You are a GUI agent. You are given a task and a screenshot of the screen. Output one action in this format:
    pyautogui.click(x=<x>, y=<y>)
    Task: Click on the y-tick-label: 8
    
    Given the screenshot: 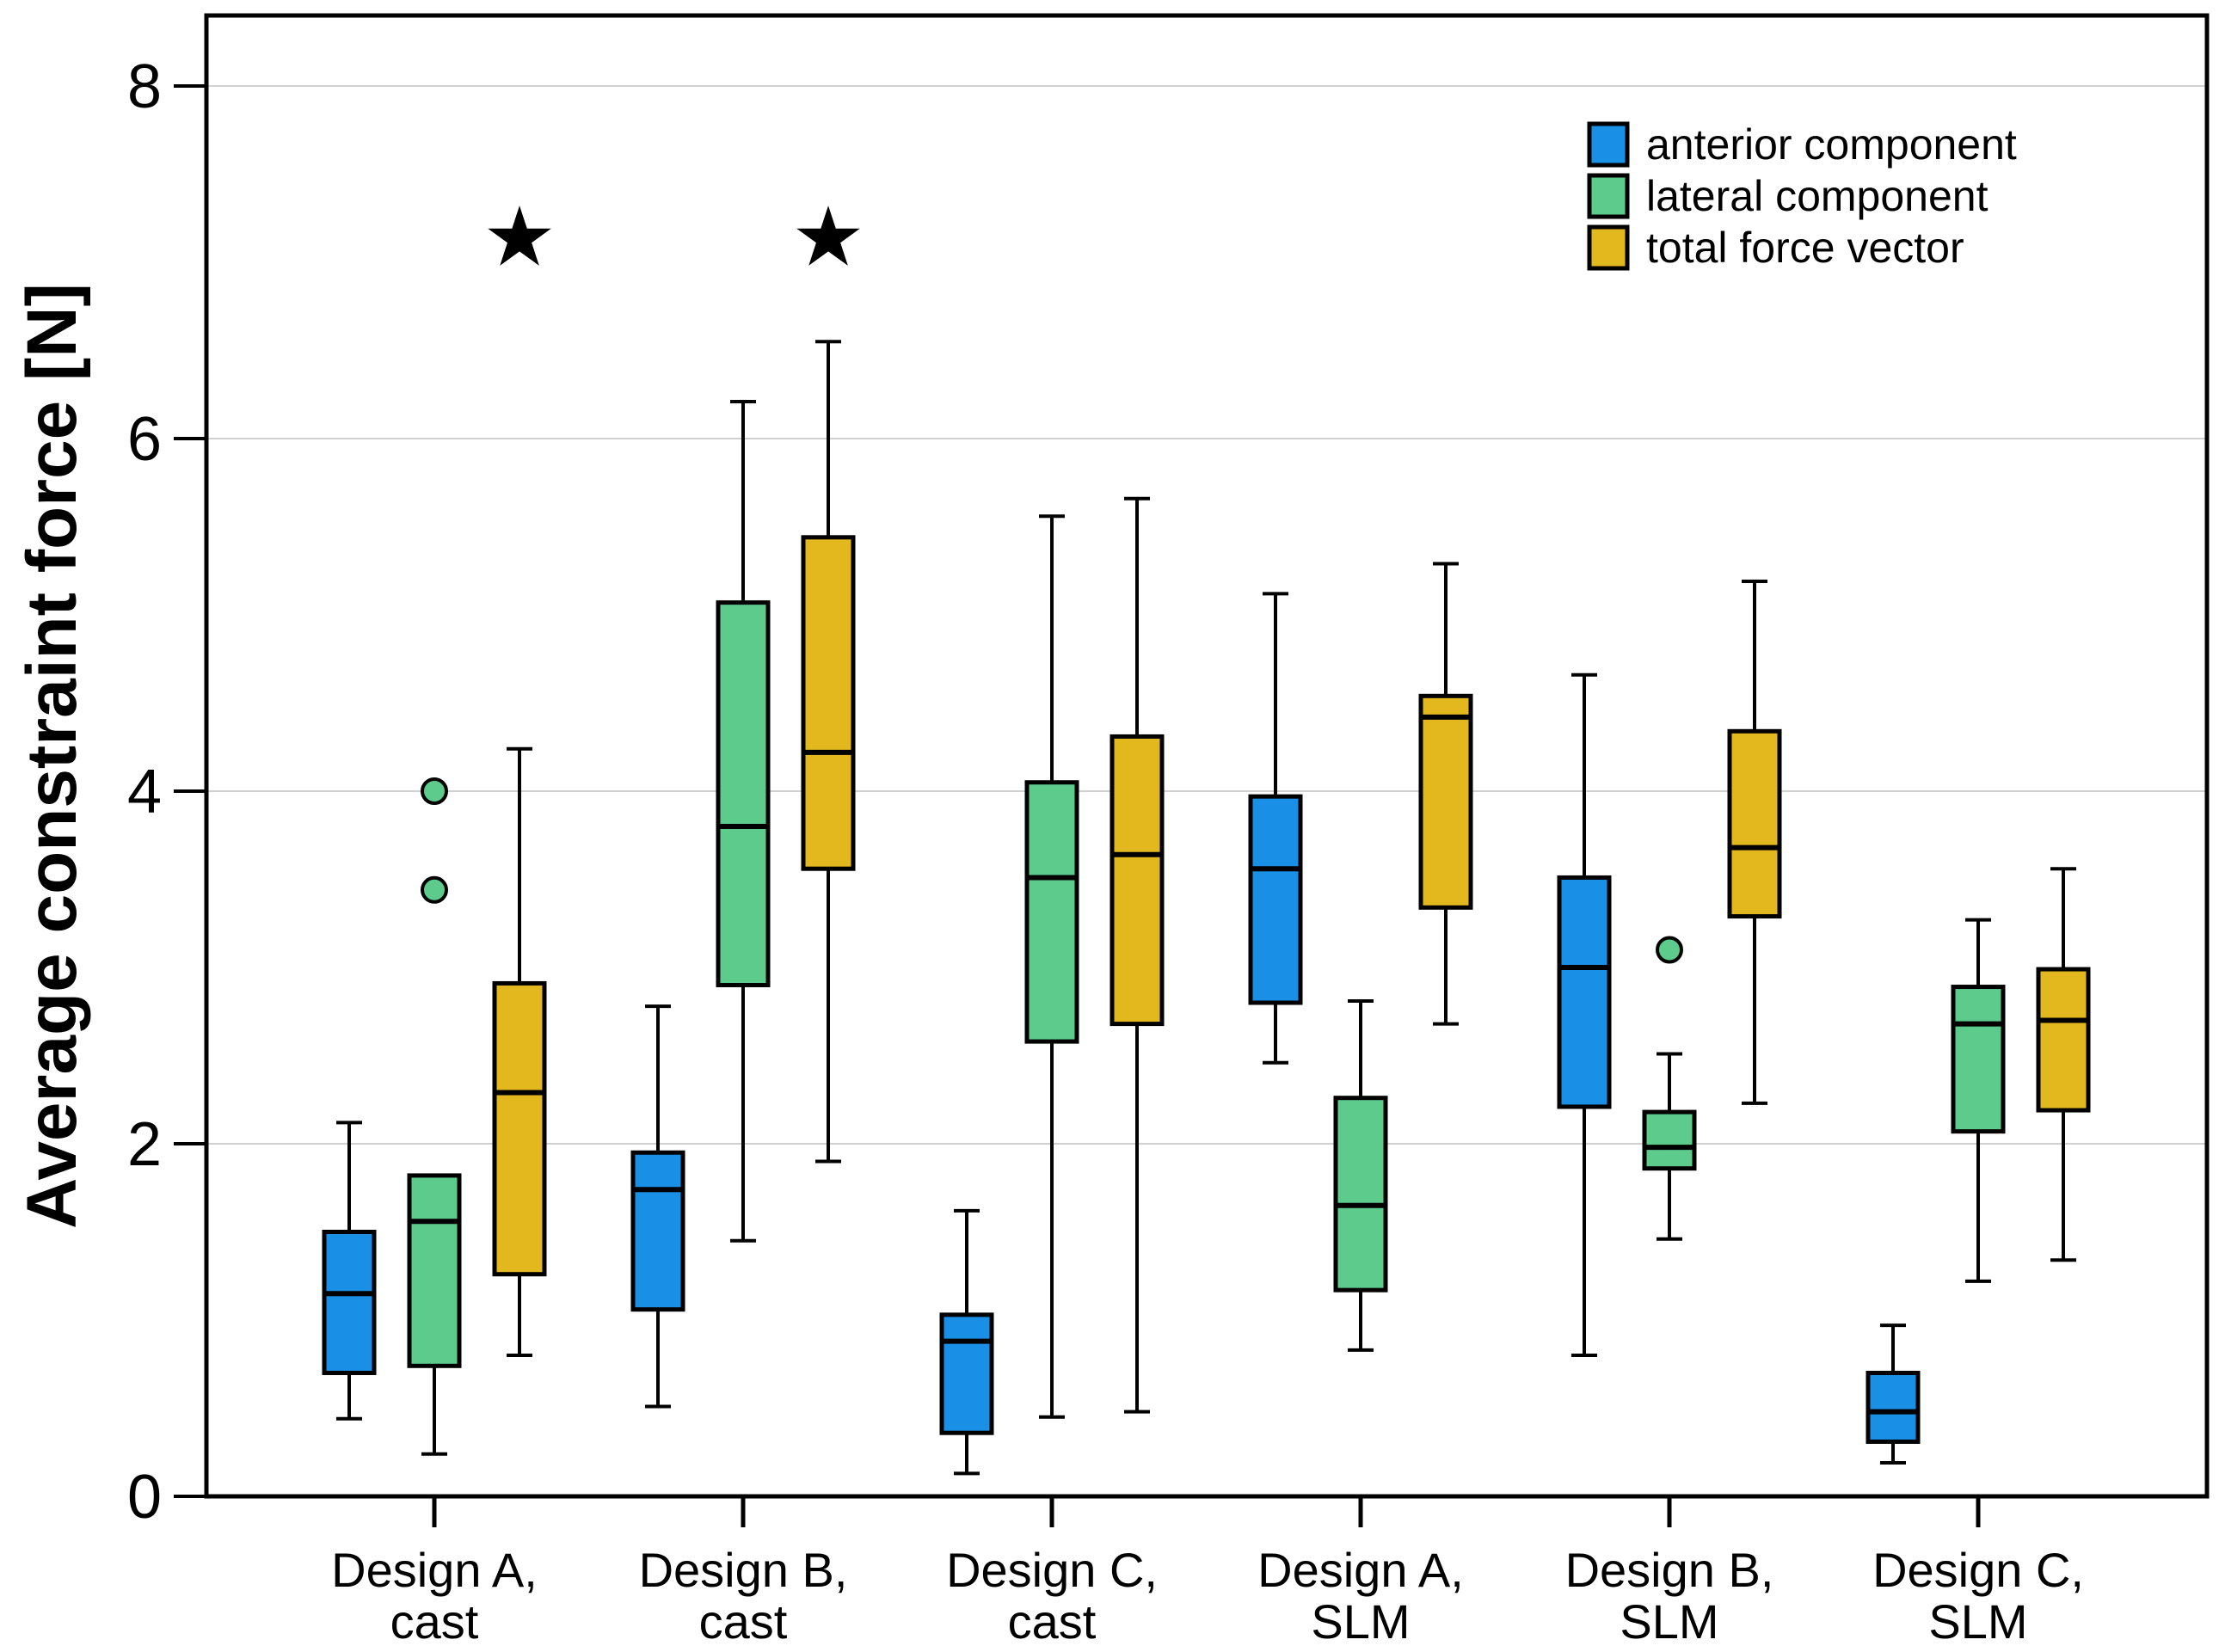 What is the action you would take?
    pyautogui.click(x=144, y=86)
    